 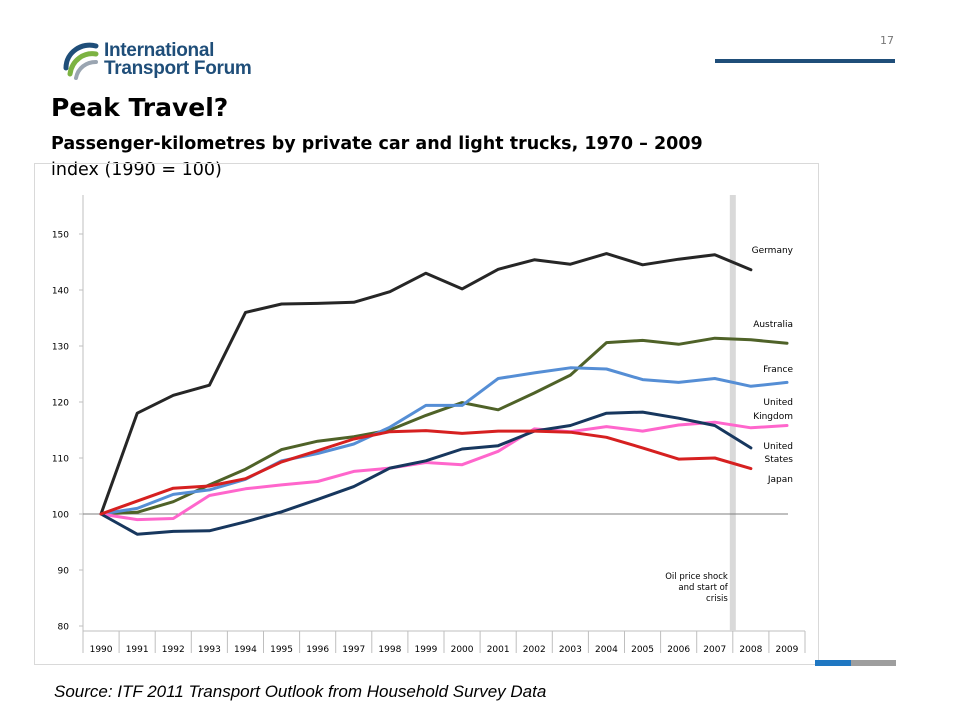 I want to click on series-label-japan: Japan, so click(x=780, y=480).